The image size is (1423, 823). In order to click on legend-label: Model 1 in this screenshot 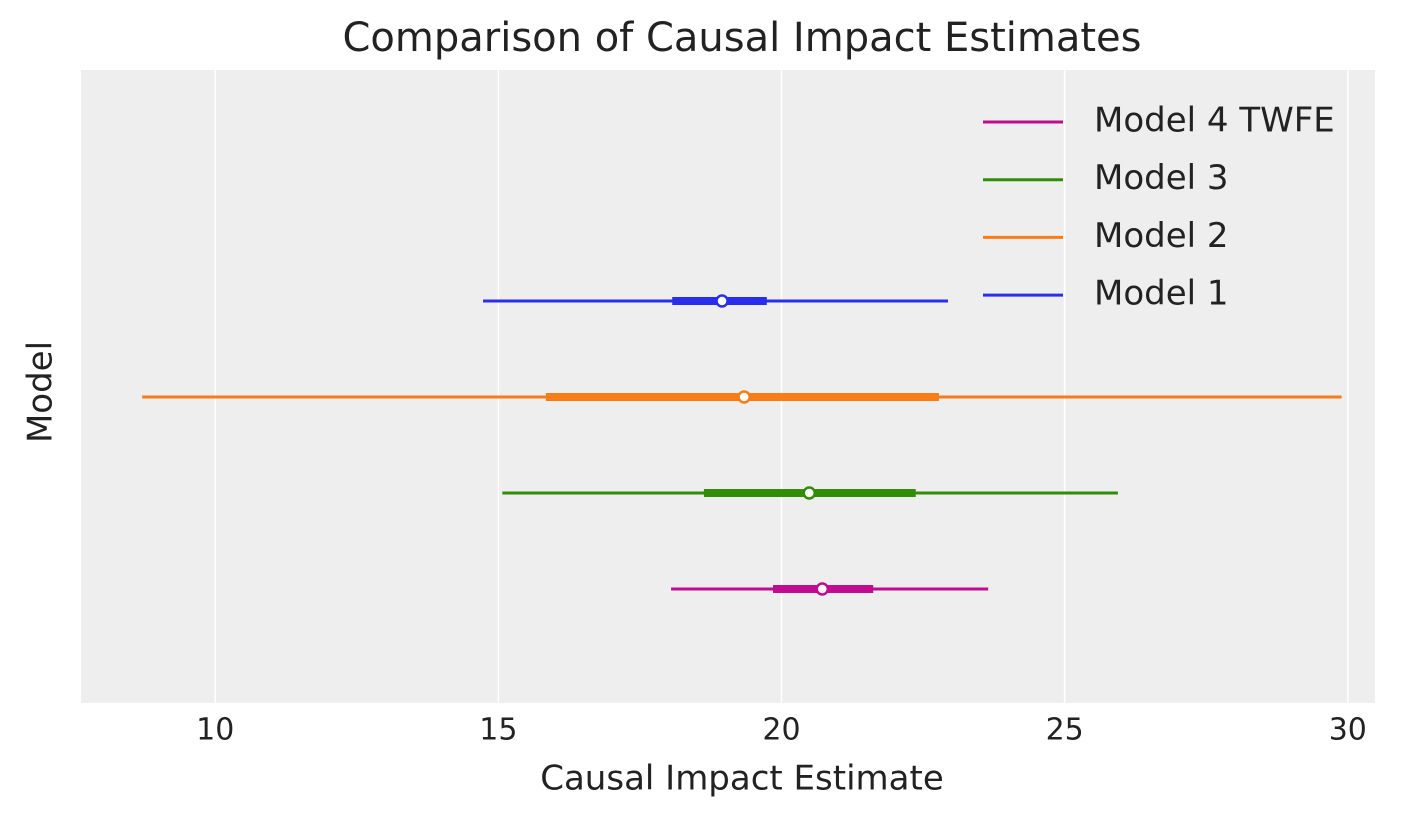, I will do `click(1161, 294)`.